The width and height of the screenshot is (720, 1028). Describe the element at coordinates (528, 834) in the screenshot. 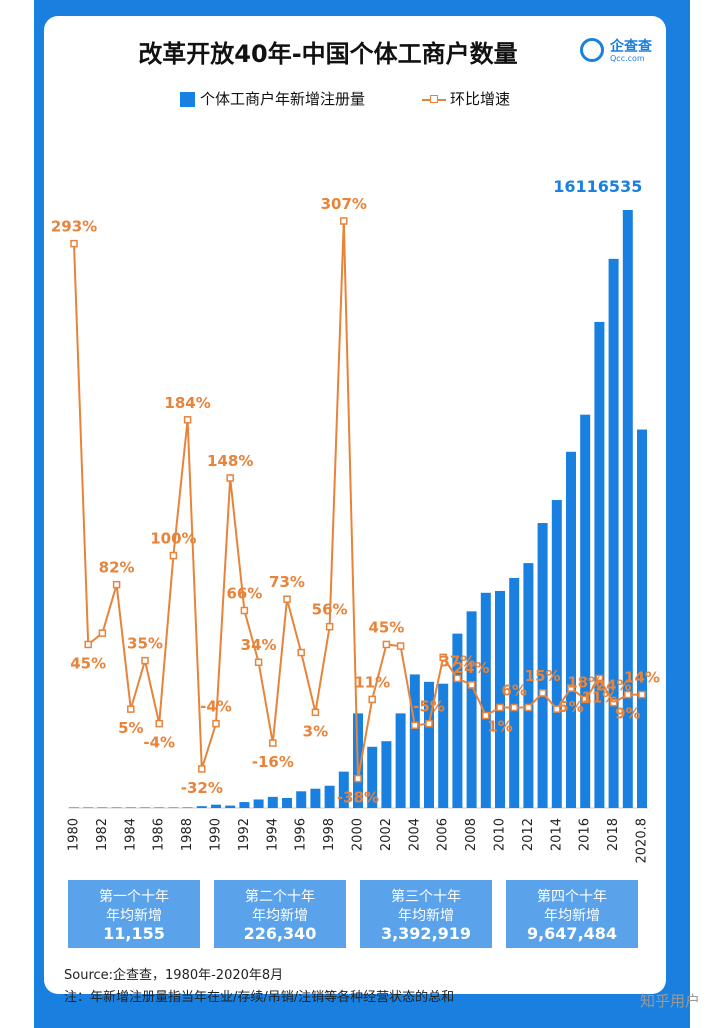

I see `x-tick-label: 2012` at that location.